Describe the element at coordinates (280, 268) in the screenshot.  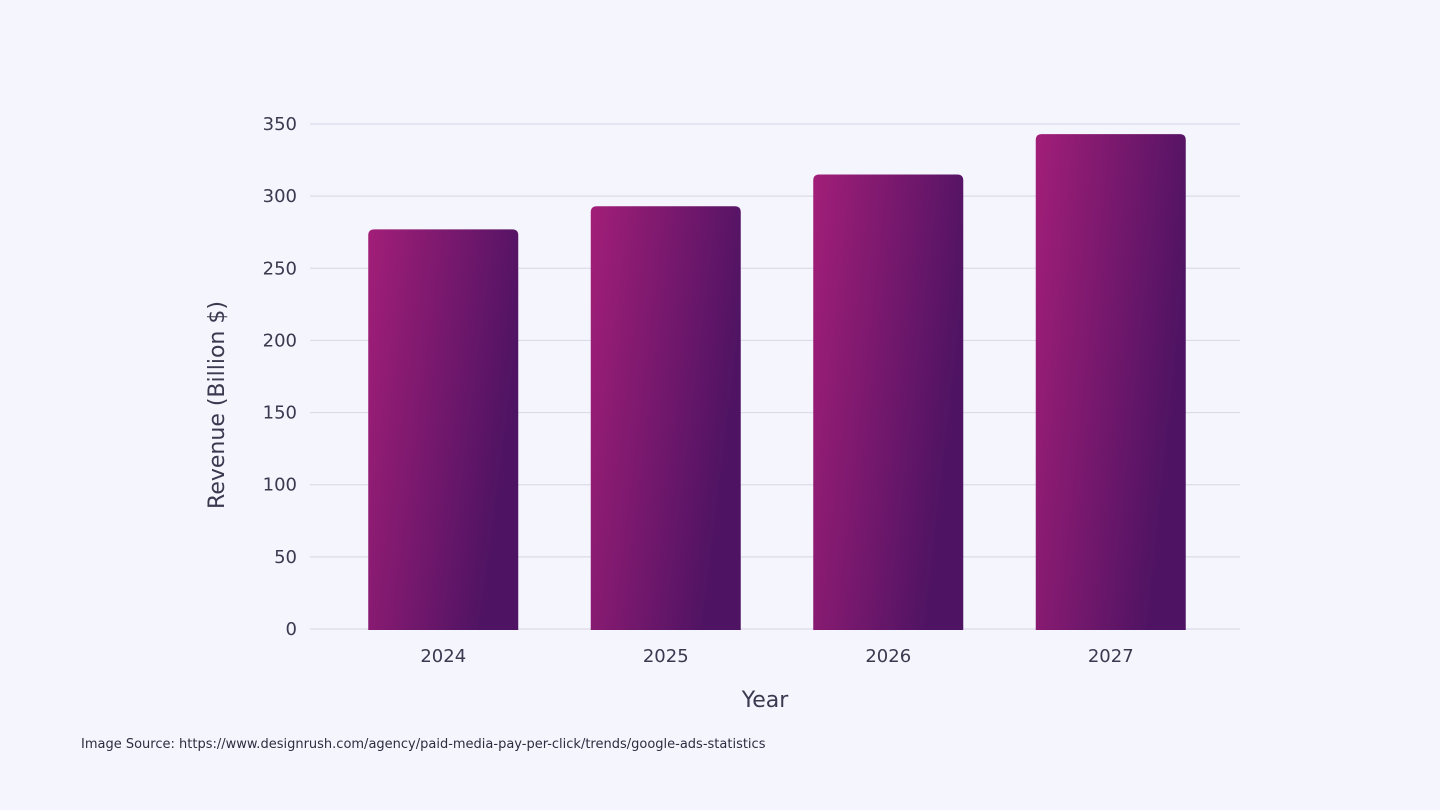
I see `y-tick-label: 250` at that location.